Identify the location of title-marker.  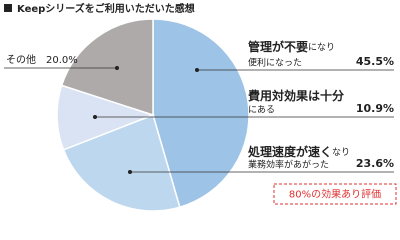
(8, 8).